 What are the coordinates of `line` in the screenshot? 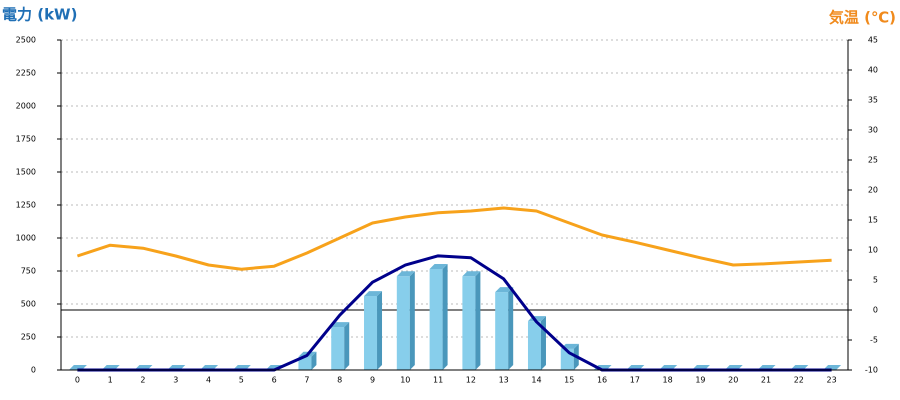 It's located at (454, 238).